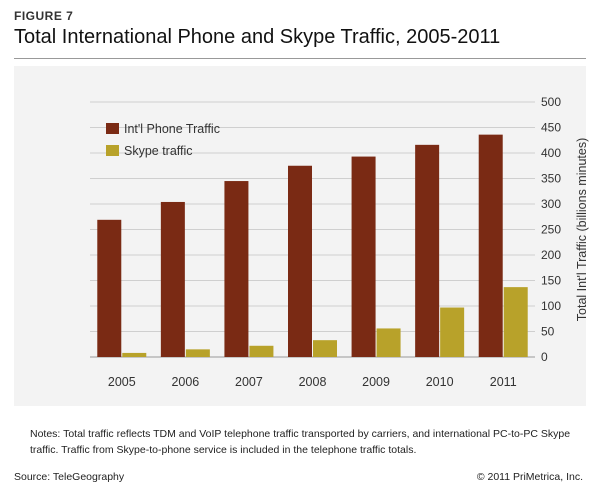  I want to click on y-tick-label: 350, so click(551, 179).